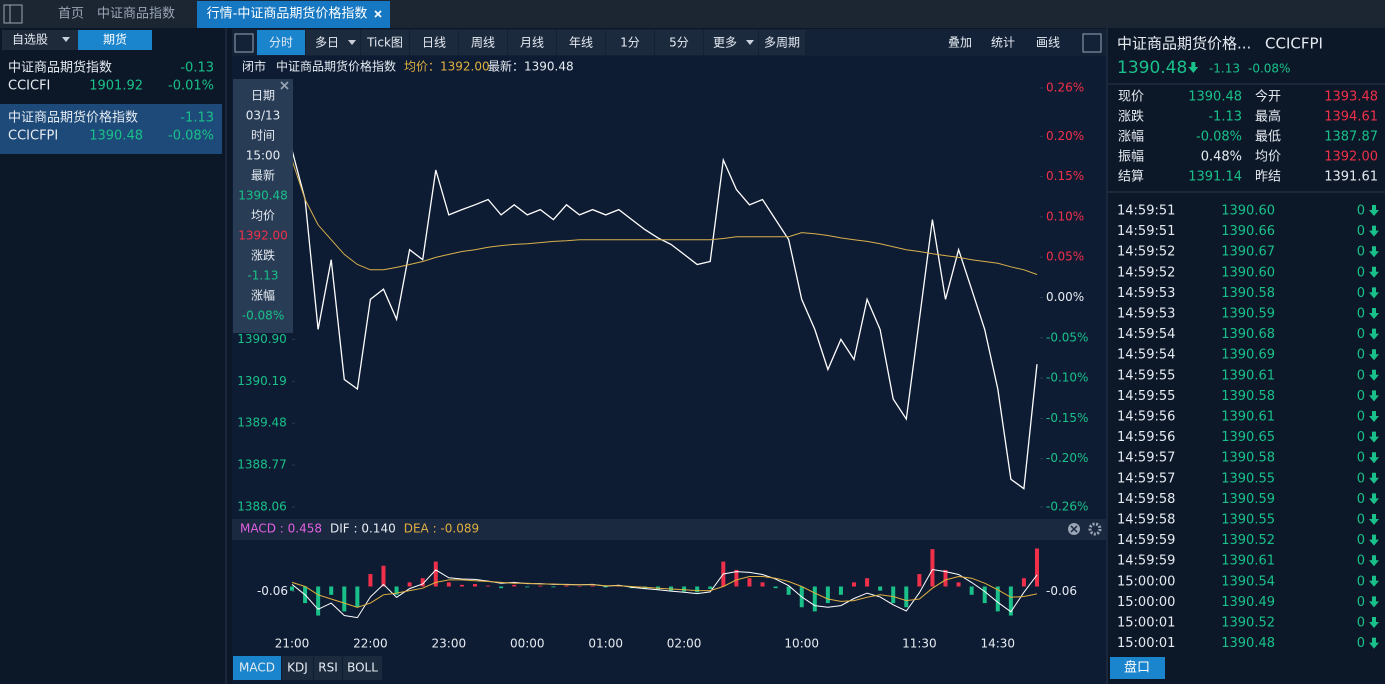 The image size is (1385, 684). What do you see at coordinates (1351, 97) in the screenshot?
I see `field-value: 1393.48` at bounding box center [1351, 97].